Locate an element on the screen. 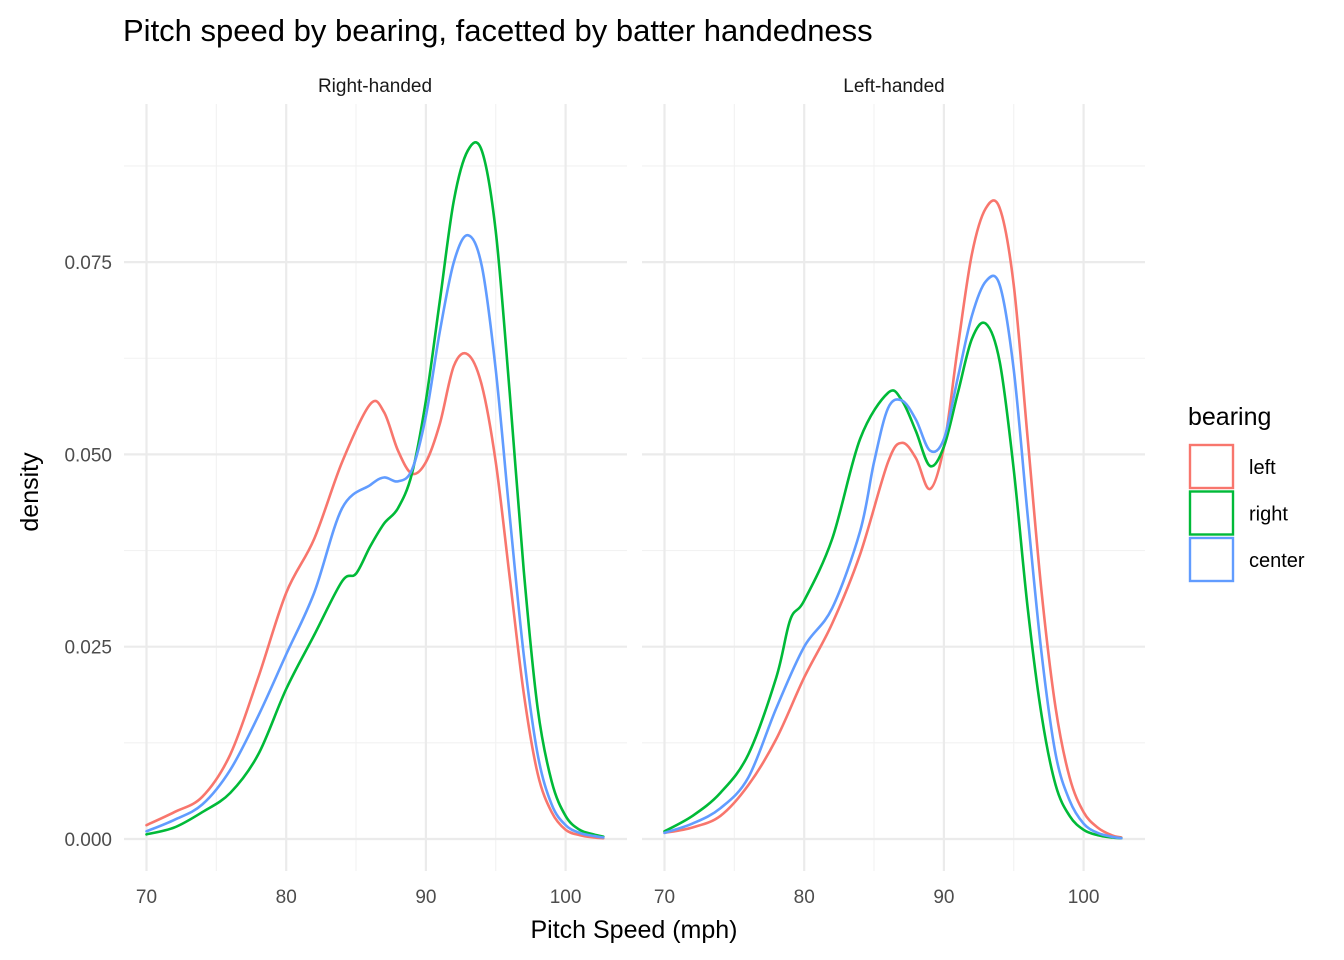 Image resolution: width=1344 pixels, height=960 pixels. legend: bearing left right center is located at coordinates (1246, 493).